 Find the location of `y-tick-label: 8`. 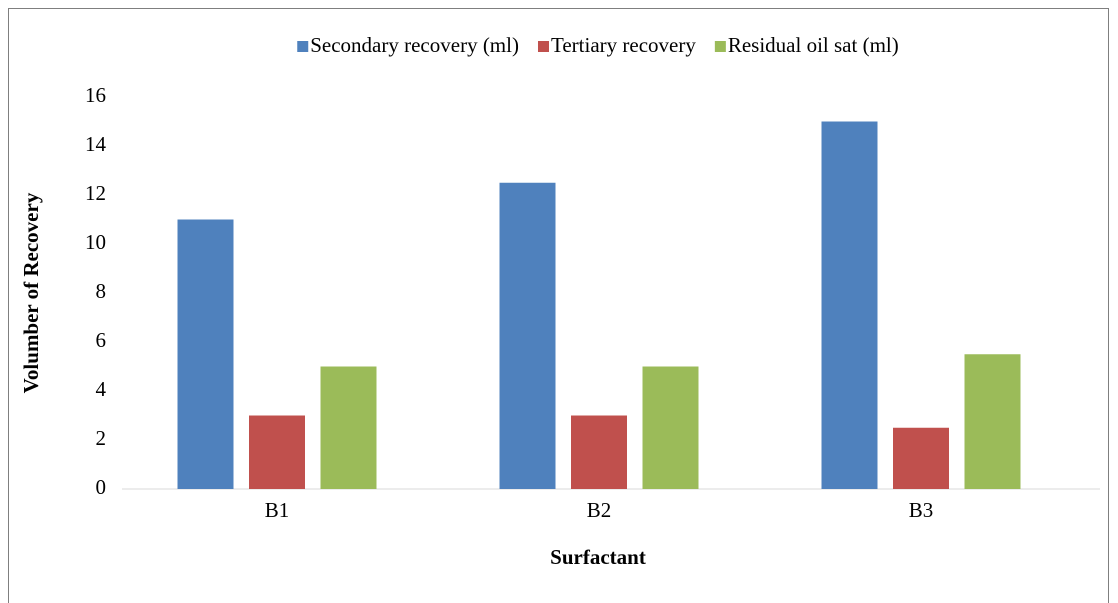

y-tick-label: 8 is located at coordinates (101, 291).